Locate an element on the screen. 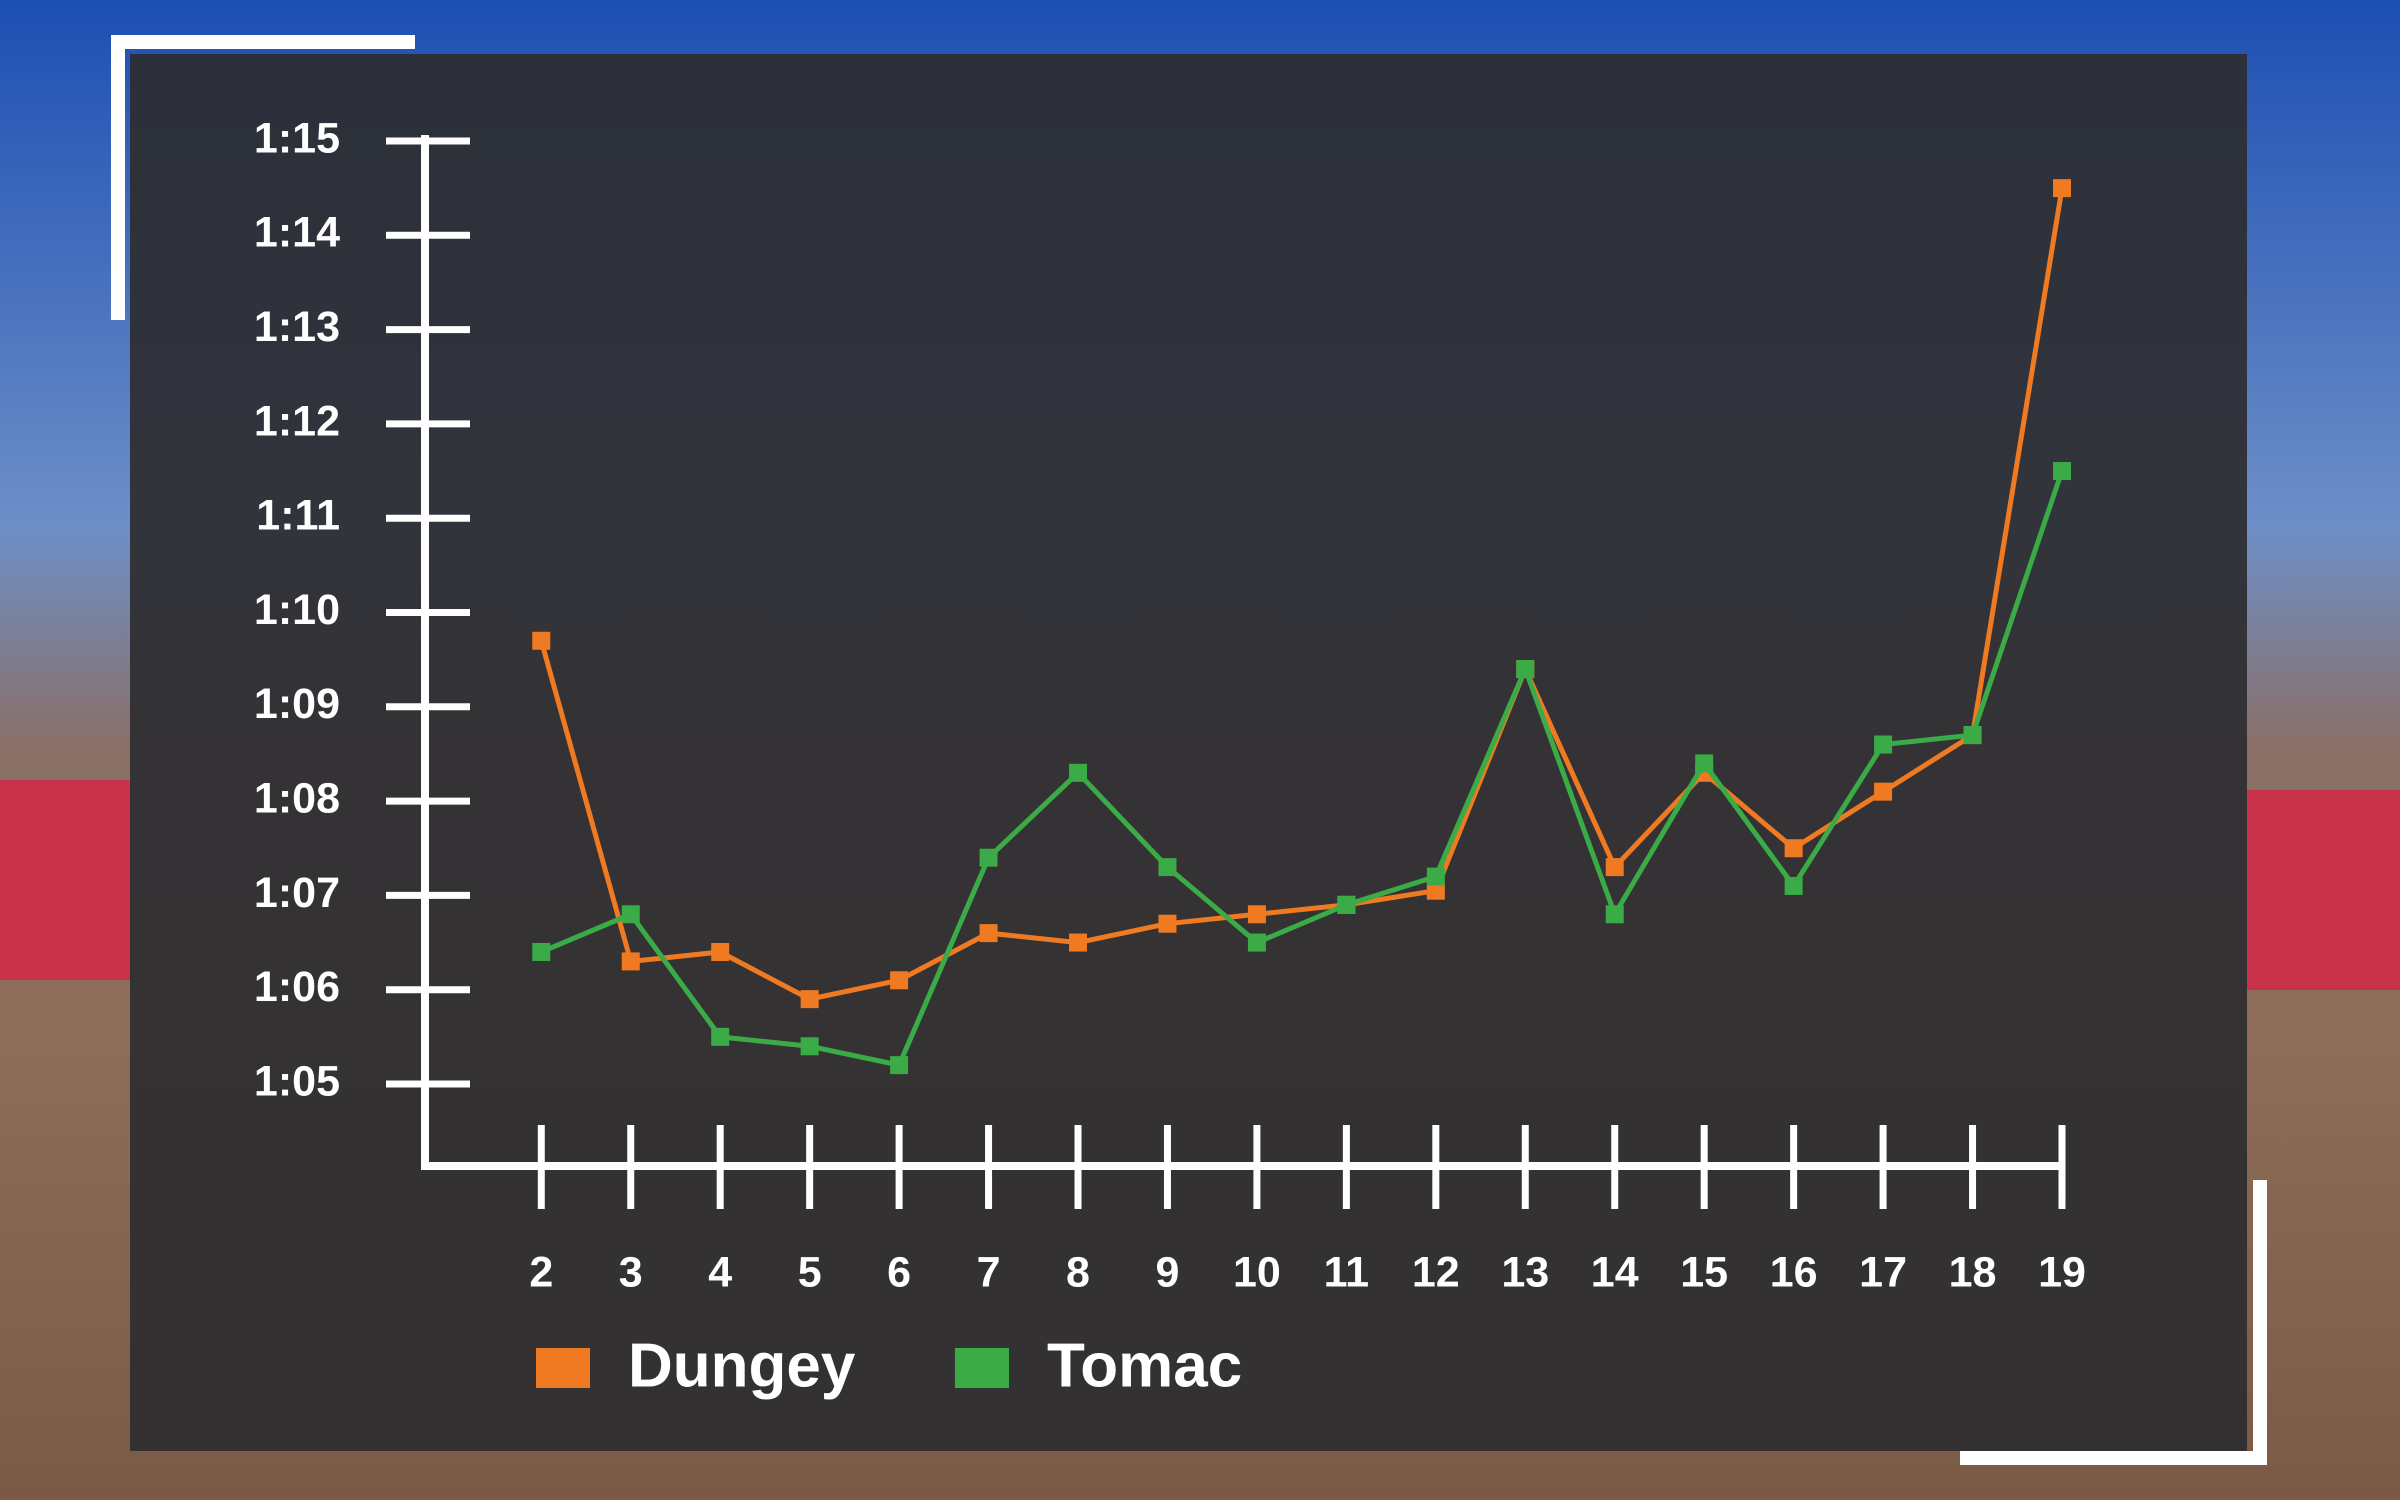 This screenshot has width=2400, height=1500. x-tick-label: 2 is located at coordinates (541, 1272).